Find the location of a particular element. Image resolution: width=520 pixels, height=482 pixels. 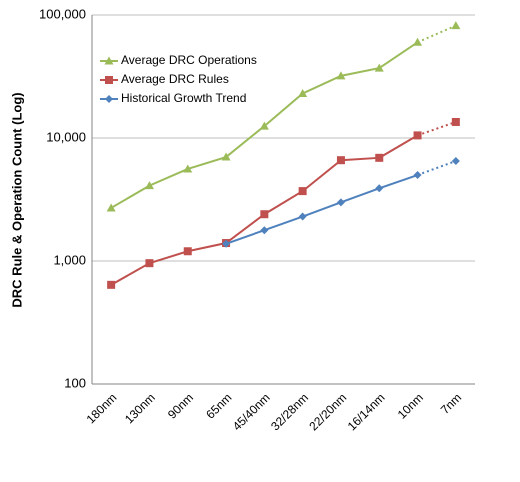

y-tick-label: 100,000 is located at coordinates (62, 13).